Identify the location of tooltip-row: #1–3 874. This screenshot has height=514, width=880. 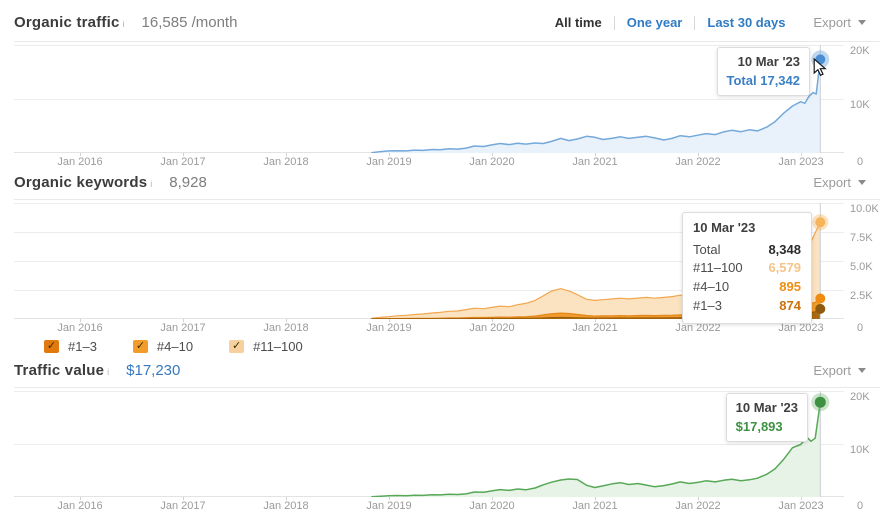
(747, 306).